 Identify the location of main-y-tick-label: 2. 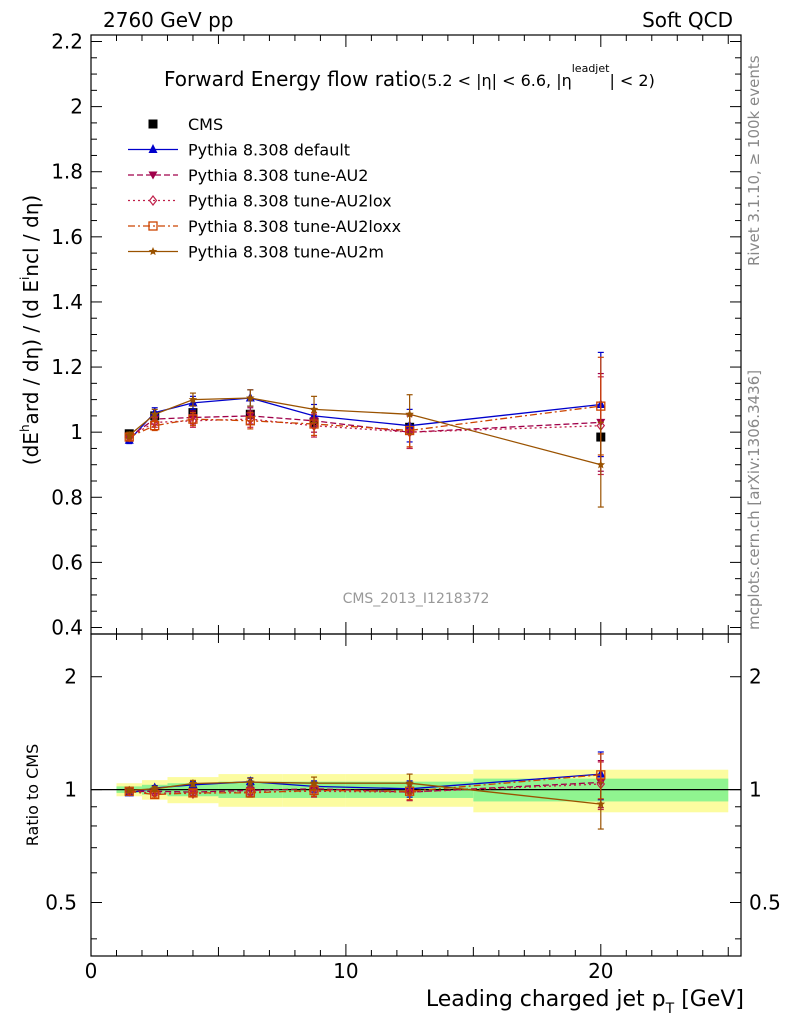
(76, 107).